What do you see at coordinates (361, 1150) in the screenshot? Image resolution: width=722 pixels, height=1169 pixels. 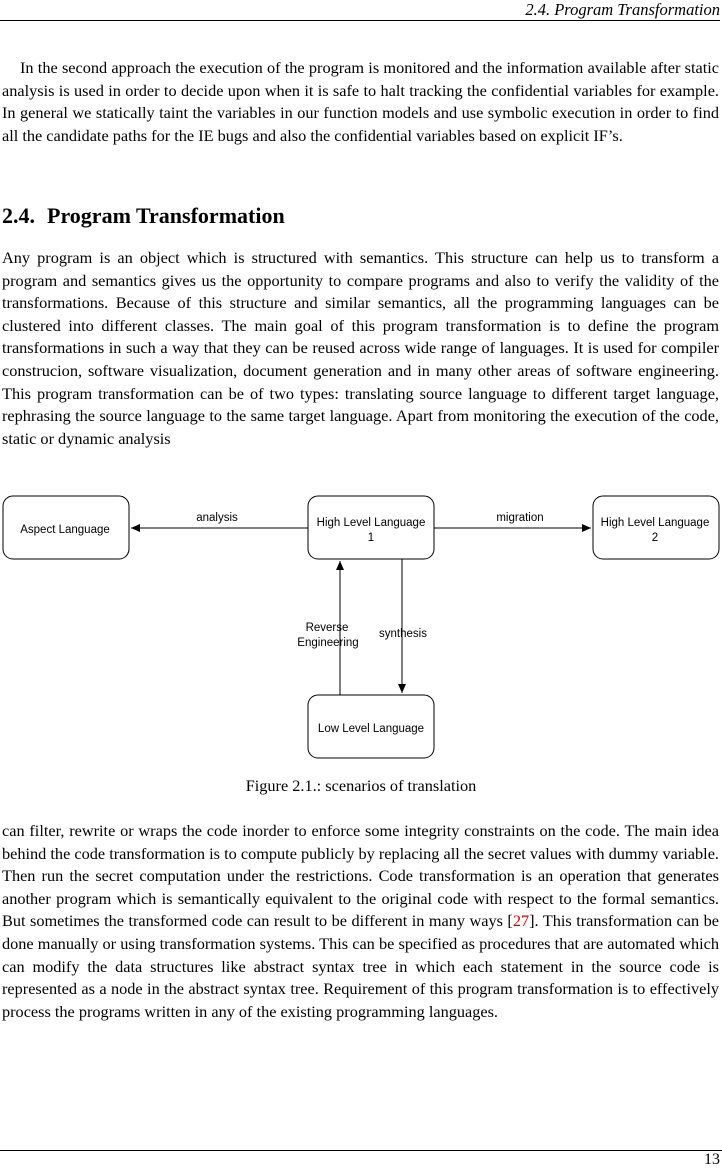 I see `footer-rule` at bounding box center [361, 1150].